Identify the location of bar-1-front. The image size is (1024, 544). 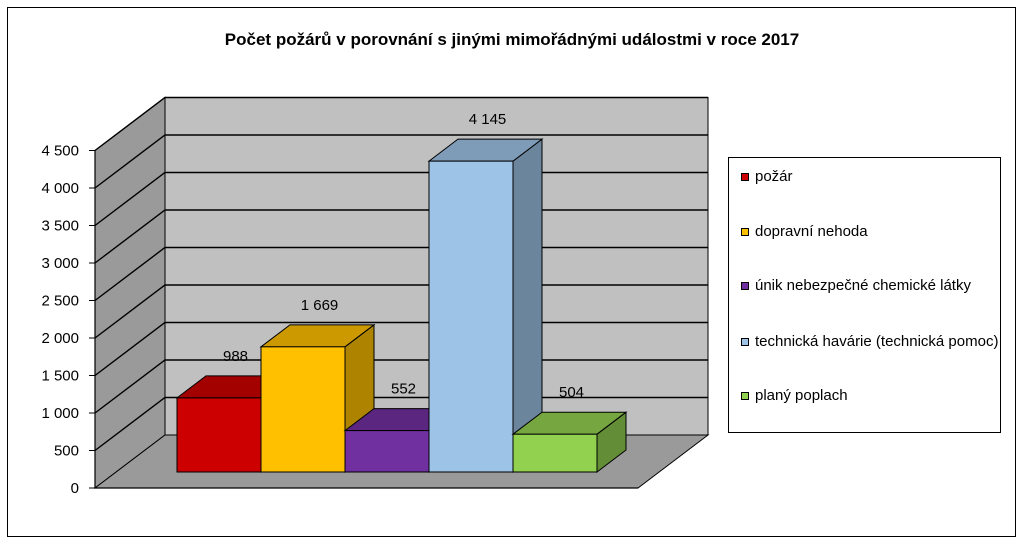
(219, 435).